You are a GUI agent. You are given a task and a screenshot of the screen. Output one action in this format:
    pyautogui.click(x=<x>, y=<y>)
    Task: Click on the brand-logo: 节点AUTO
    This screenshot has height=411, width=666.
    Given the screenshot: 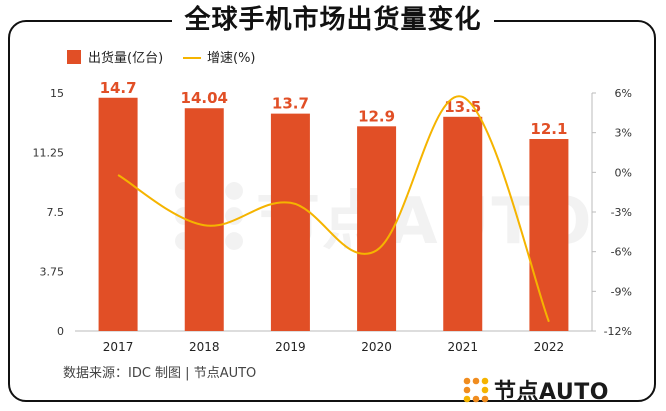 What is the action you would take?
    pyautogui.click(x=535, y=390)
    